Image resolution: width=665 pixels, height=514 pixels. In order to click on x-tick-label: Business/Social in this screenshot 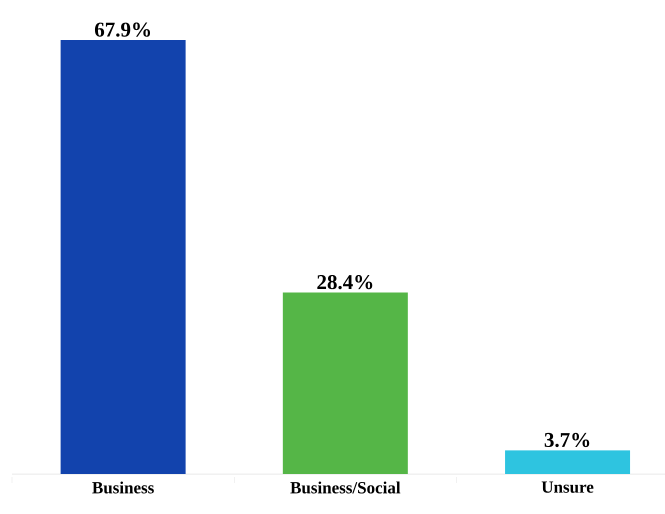, I will do `click(345, 488)`.